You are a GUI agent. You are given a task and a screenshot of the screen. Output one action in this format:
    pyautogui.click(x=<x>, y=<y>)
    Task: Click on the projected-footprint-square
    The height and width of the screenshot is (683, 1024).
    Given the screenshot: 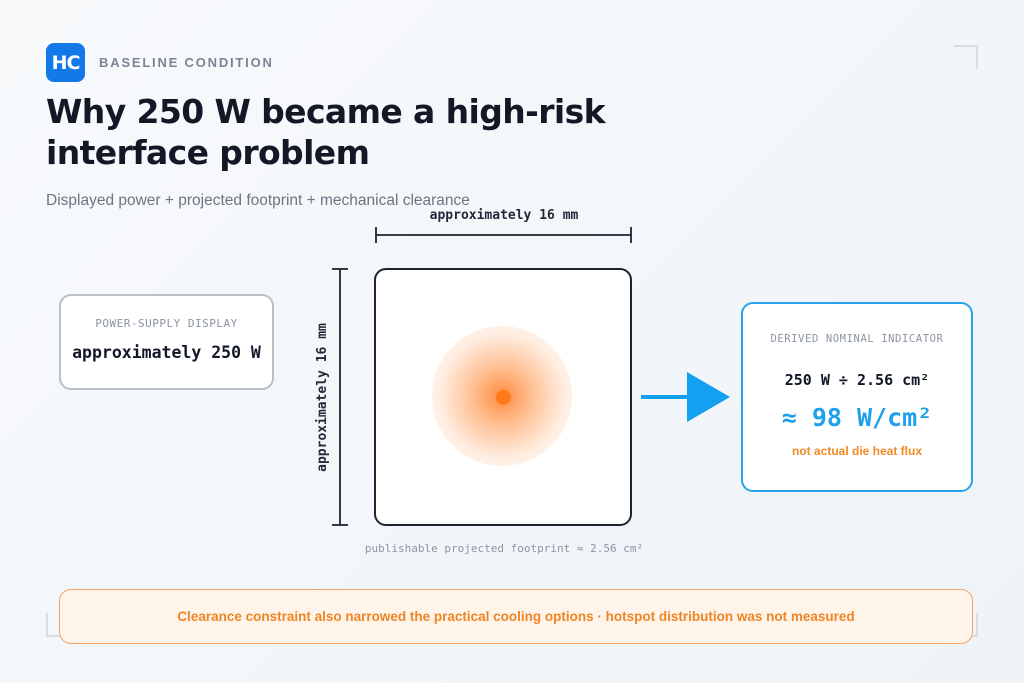 What is the action you would take?
    pyautogui.click(x=503, y=397)
    